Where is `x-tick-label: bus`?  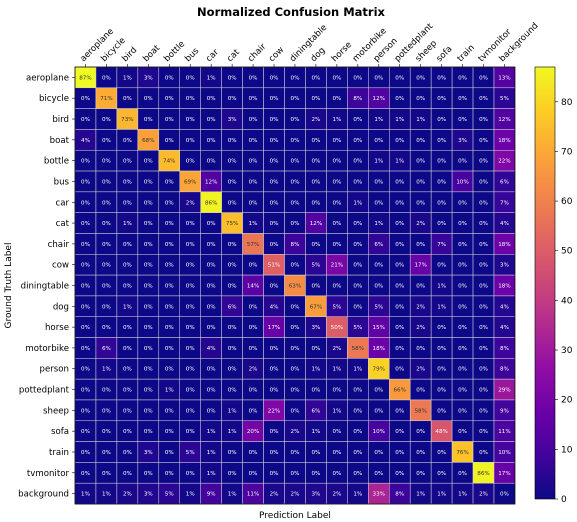
x-tick-label: bus is located at coordinates (192, 55).